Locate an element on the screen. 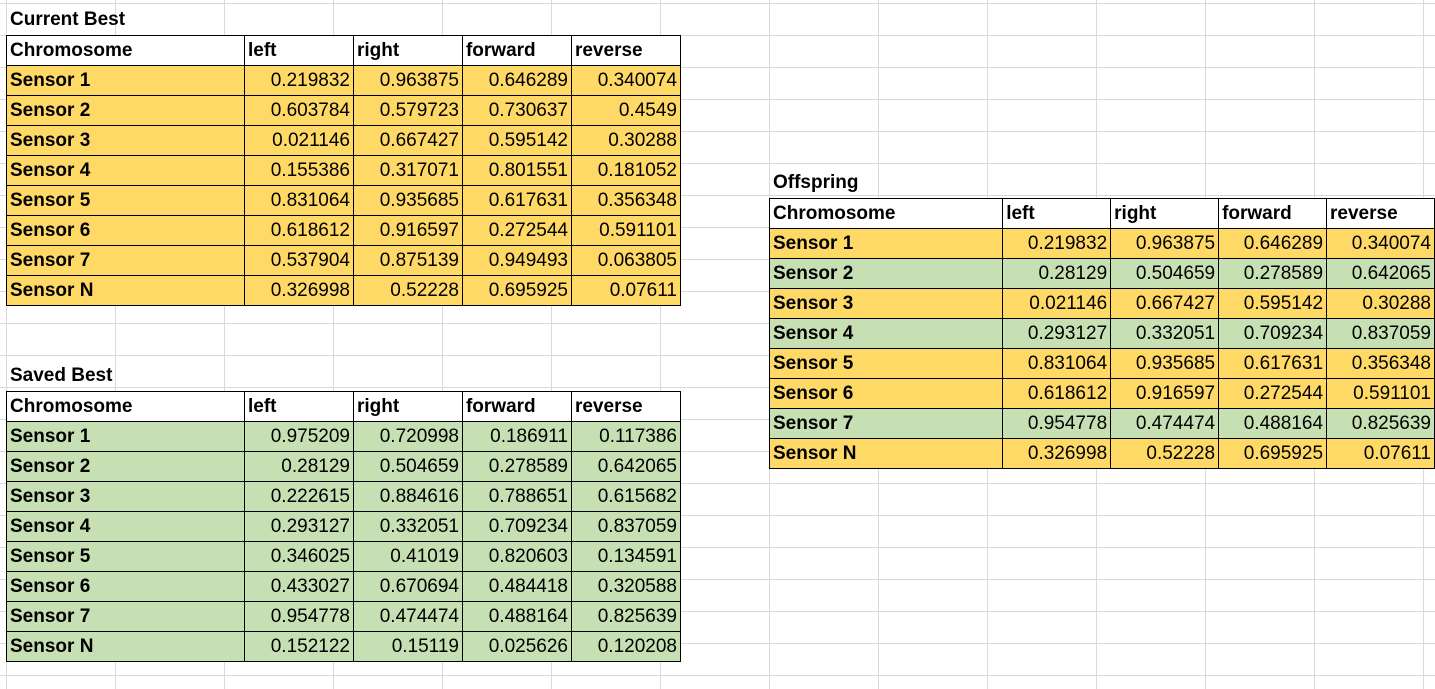 The image size is (1435, 689). value-cell-reverse: 0.134591 is located at coordinates (625, 556).